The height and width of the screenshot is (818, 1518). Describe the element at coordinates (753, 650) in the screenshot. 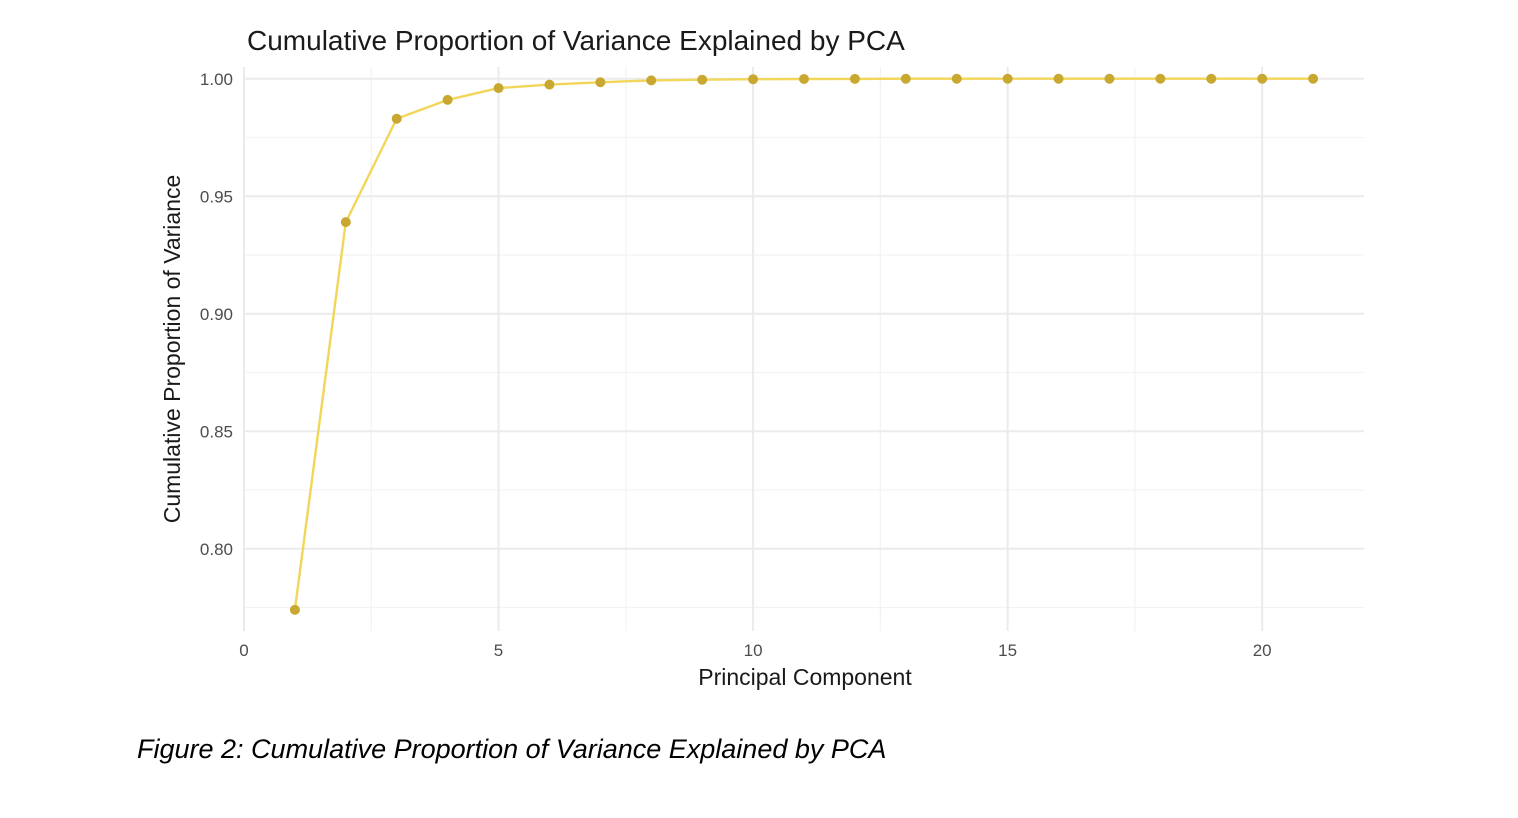

I see `x-tick-label: 10` at that location.